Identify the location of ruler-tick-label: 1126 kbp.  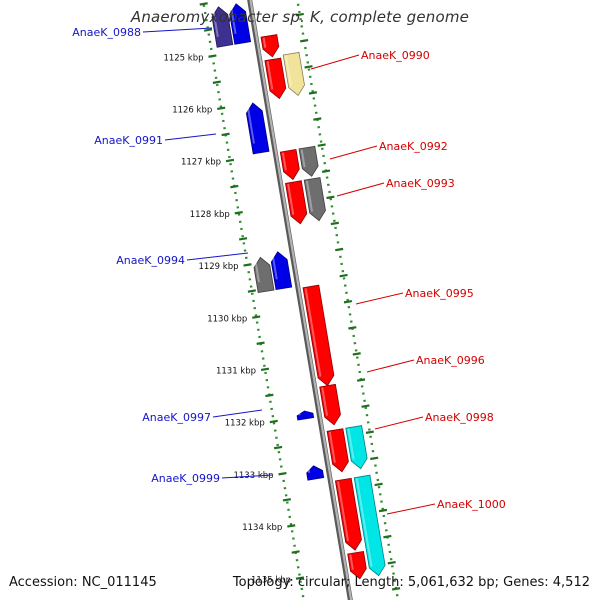
(192, 110).